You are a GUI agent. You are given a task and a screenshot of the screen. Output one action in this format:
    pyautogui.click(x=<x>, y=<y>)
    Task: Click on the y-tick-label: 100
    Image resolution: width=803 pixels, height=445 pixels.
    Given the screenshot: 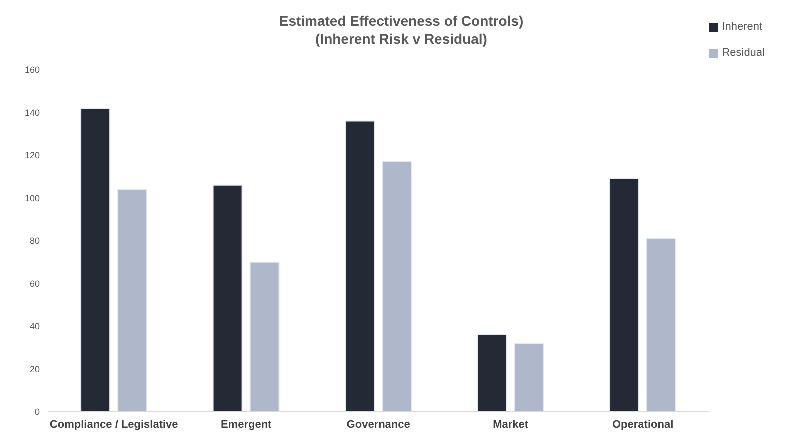 What is the action you would take?
    pyautogui.click(x=32, y=198)
    